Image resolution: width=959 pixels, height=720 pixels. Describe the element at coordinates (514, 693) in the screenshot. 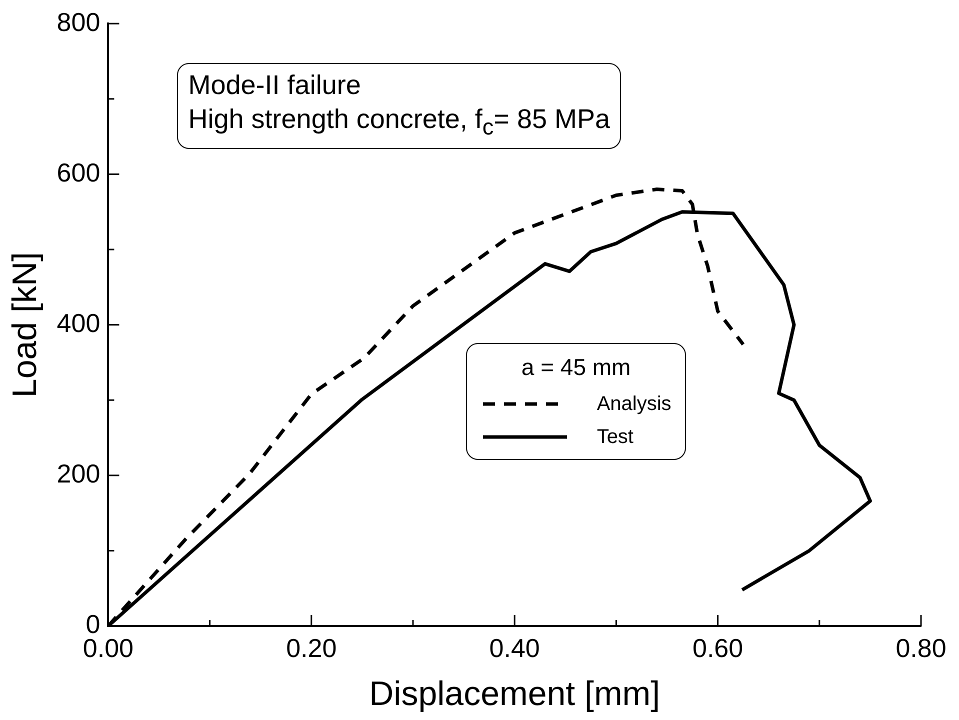

I see `x-axis-title: Displacement [mm]` at that location.